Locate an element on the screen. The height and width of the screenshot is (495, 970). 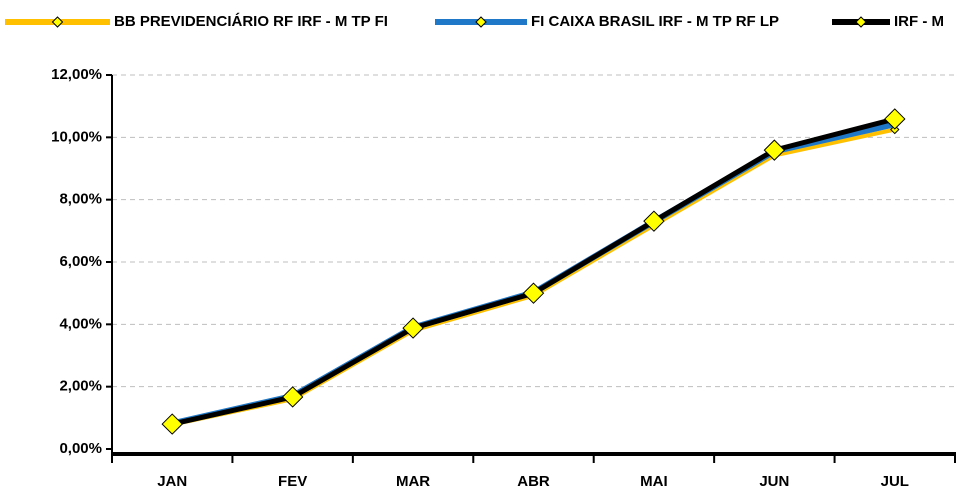
legend-label: BB PREVIDENCIÁRIO RF IRF - M TP FI is located at coordinates (251, 21).